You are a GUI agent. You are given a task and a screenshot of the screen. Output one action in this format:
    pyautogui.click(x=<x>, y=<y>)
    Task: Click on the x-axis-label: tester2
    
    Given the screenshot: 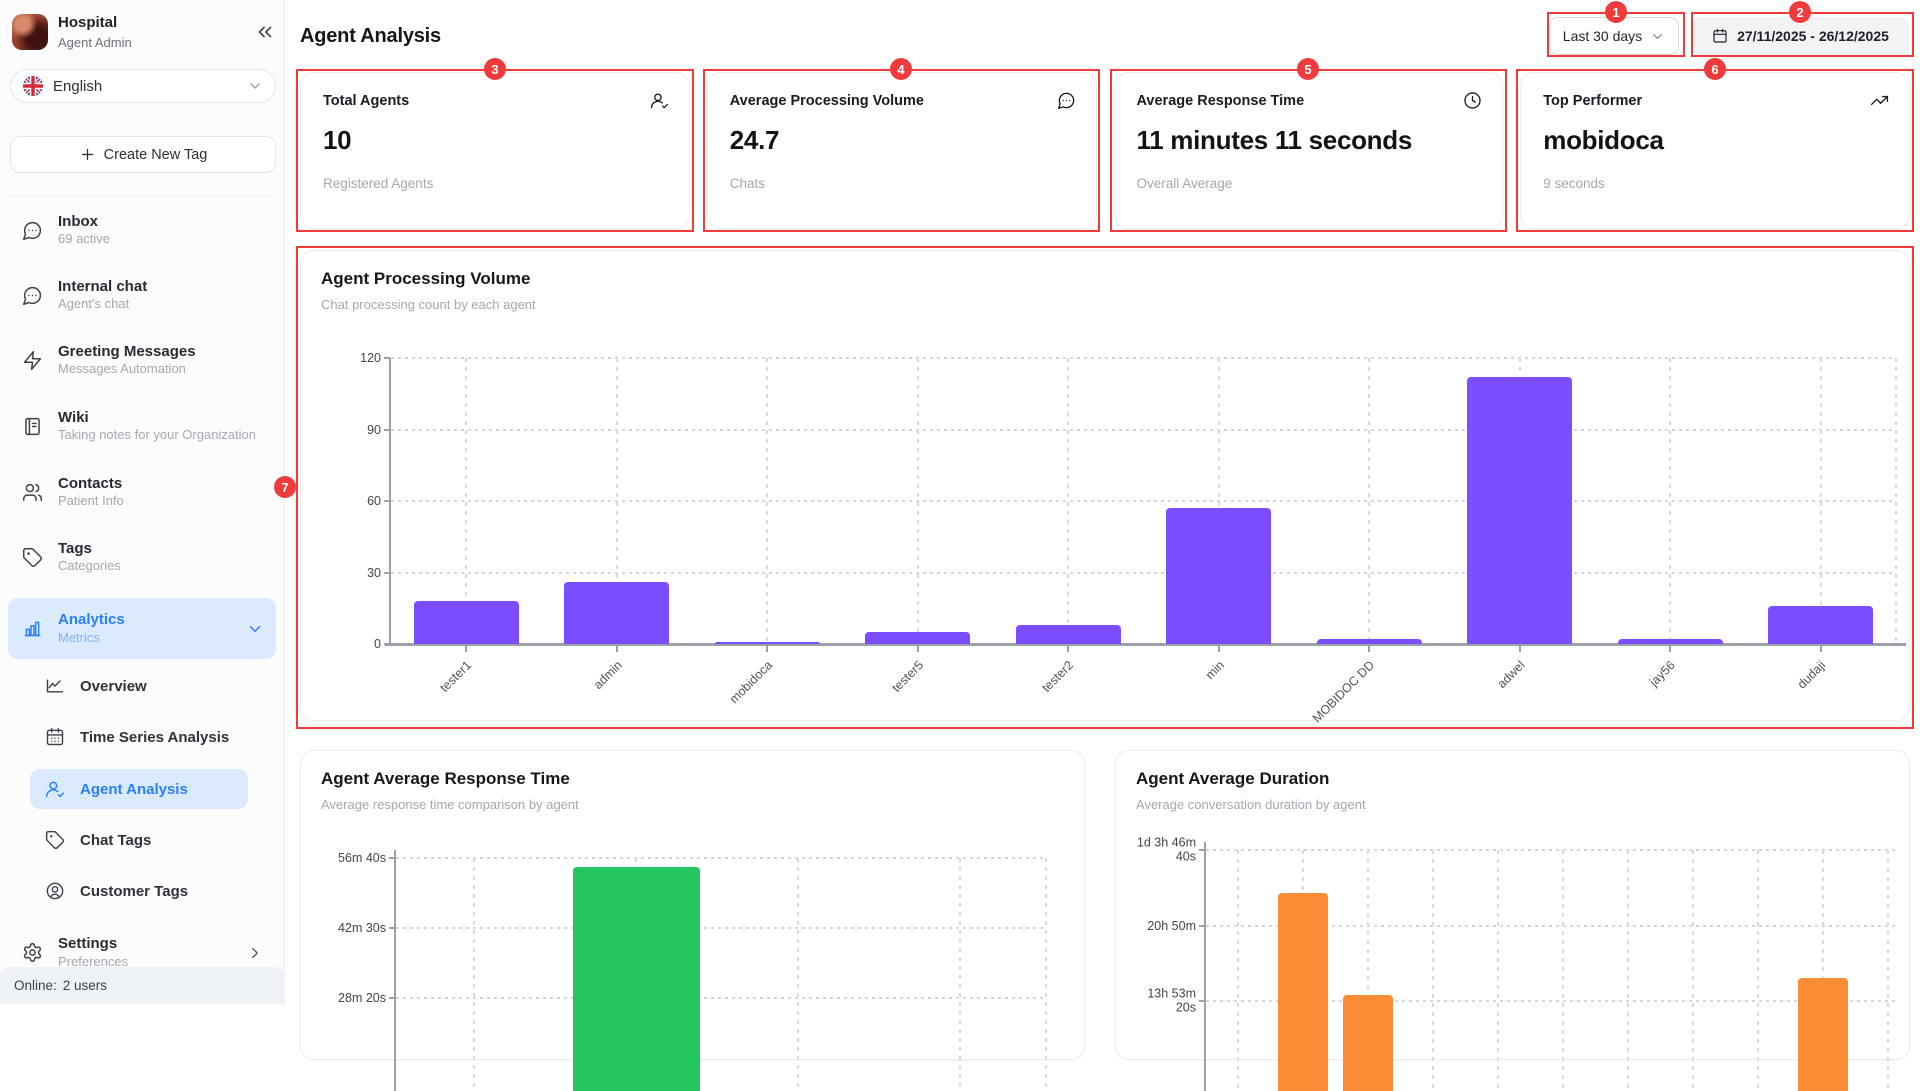 What is the action you would take?
    pyautogui.click(x=1058, y=676)
    